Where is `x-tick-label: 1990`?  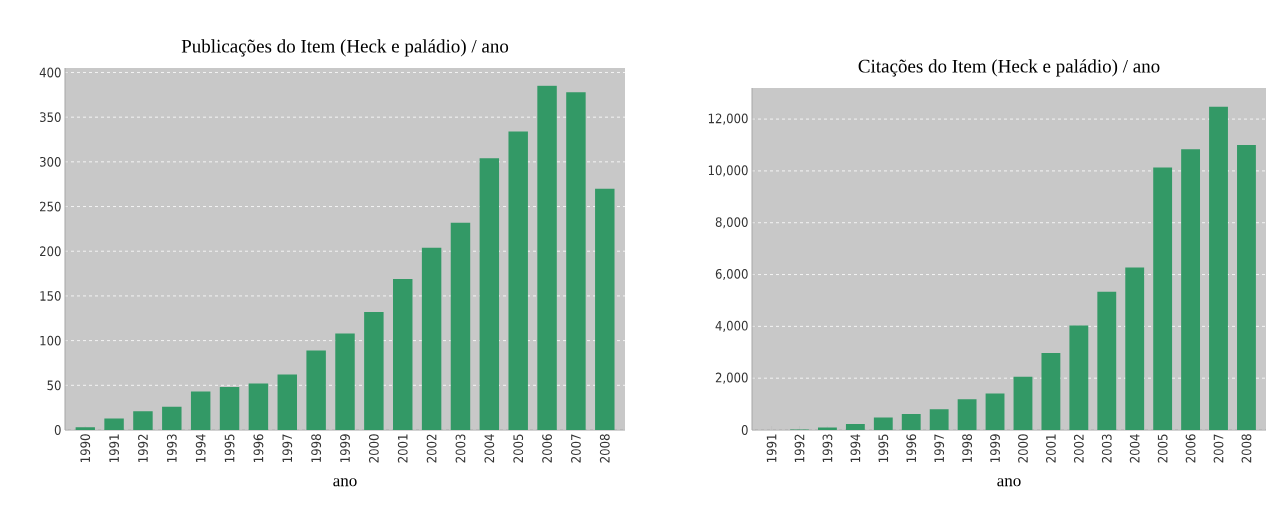
x-tick-label: 1990 is located at coordinates (85, 448).